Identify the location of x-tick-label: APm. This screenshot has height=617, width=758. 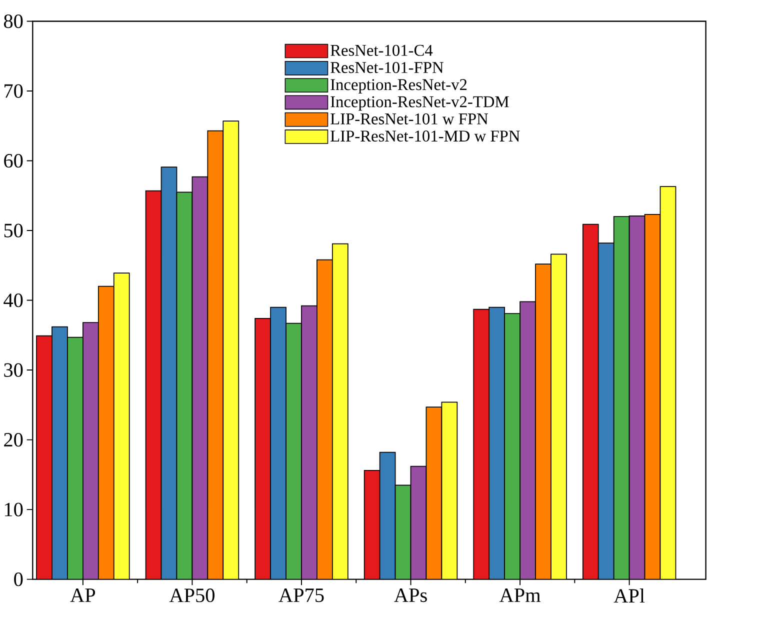
(520, 595).